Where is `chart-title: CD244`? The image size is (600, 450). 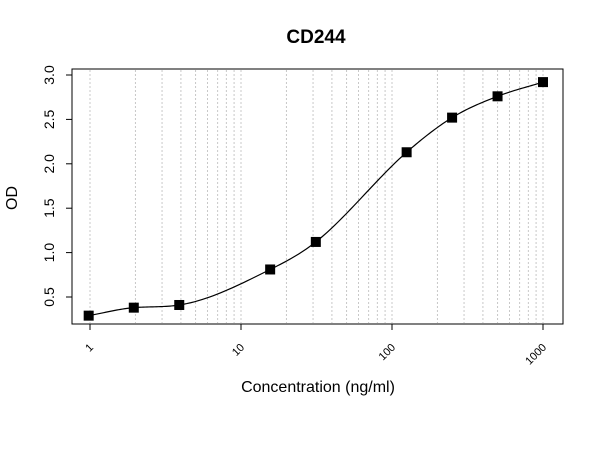
chart-title: CD244 is located at coordinates (316, 37).